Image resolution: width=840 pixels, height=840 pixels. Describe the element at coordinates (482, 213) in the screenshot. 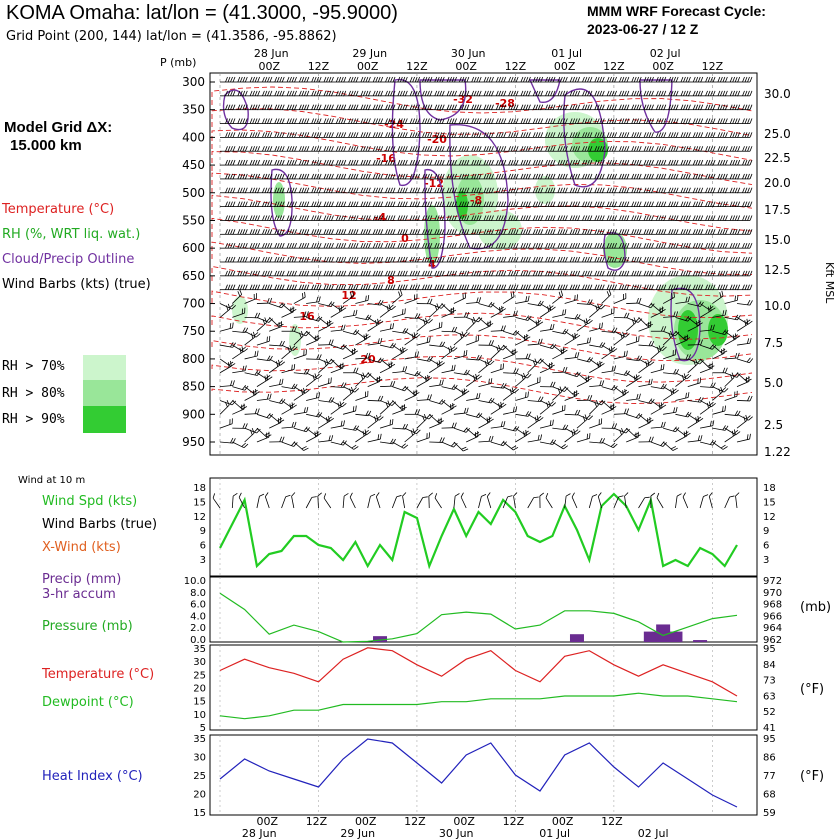

I see `temperature-contour` at that location.